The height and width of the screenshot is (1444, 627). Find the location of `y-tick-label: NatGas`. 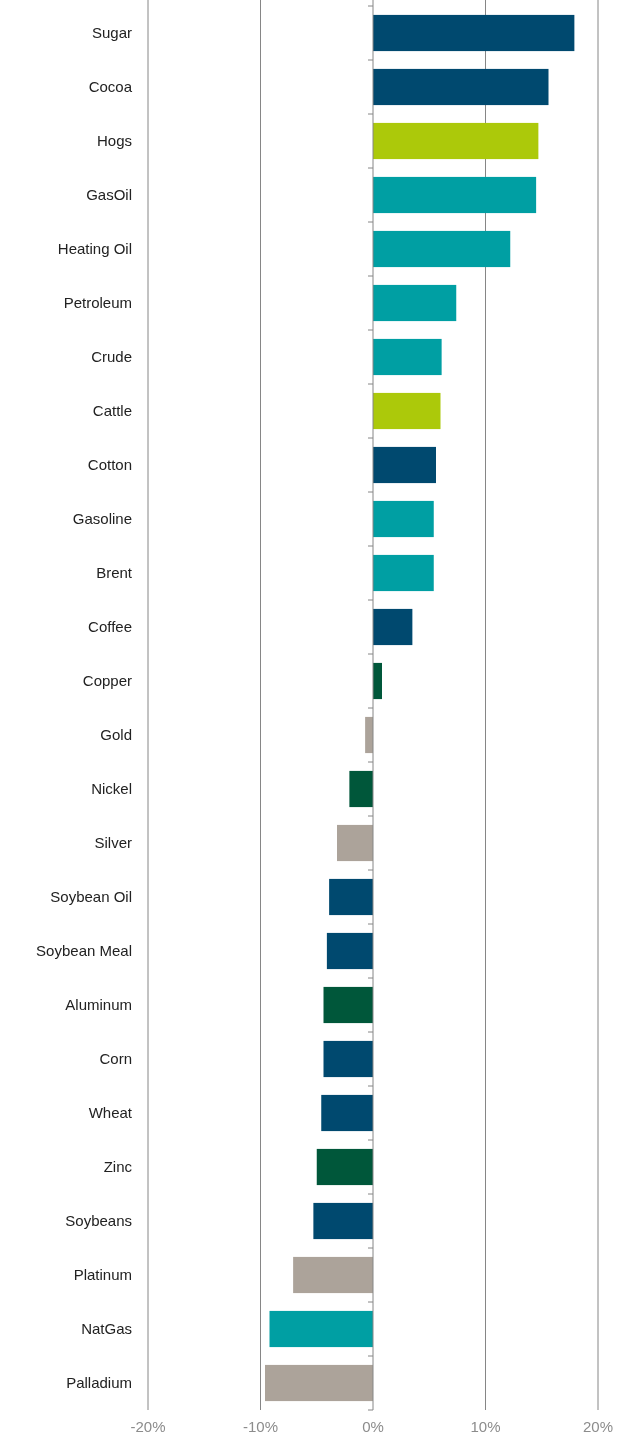

y-tick-label: NatGas is located at coordinates (106, 1329).